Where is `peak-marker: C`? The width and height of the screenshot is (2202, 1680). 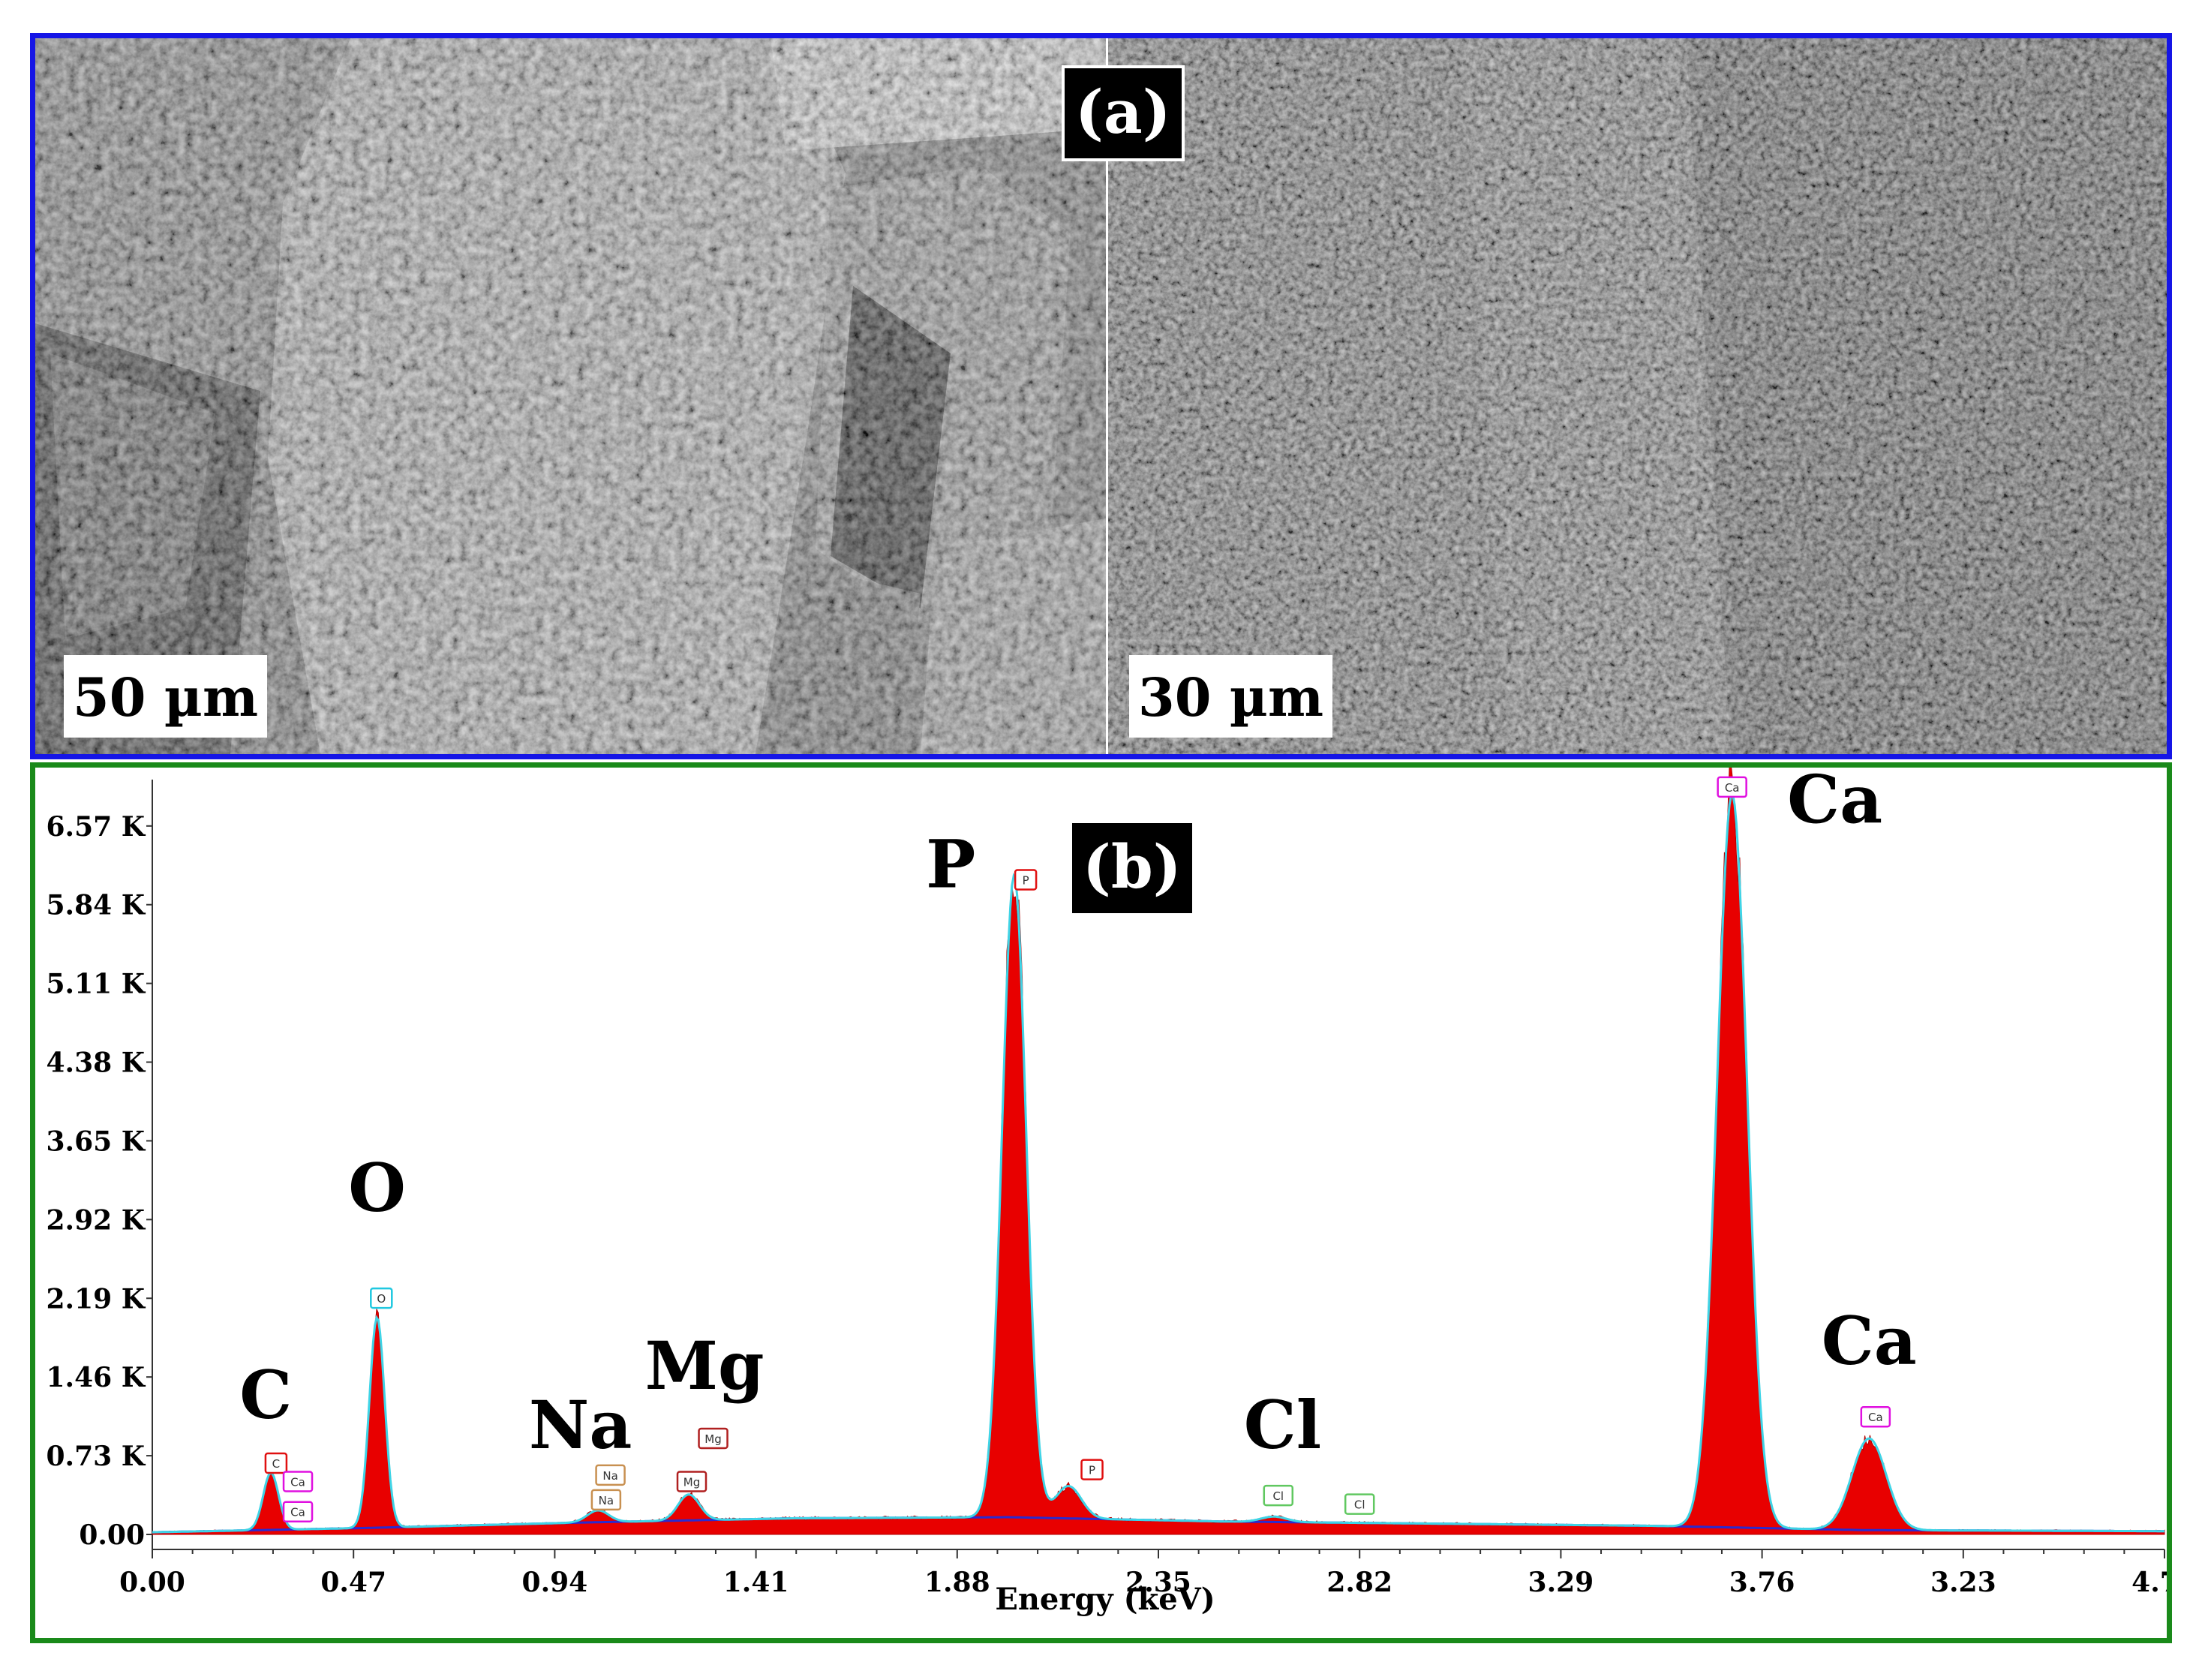
peak-marker: C is located at coordinates (276, 1463).